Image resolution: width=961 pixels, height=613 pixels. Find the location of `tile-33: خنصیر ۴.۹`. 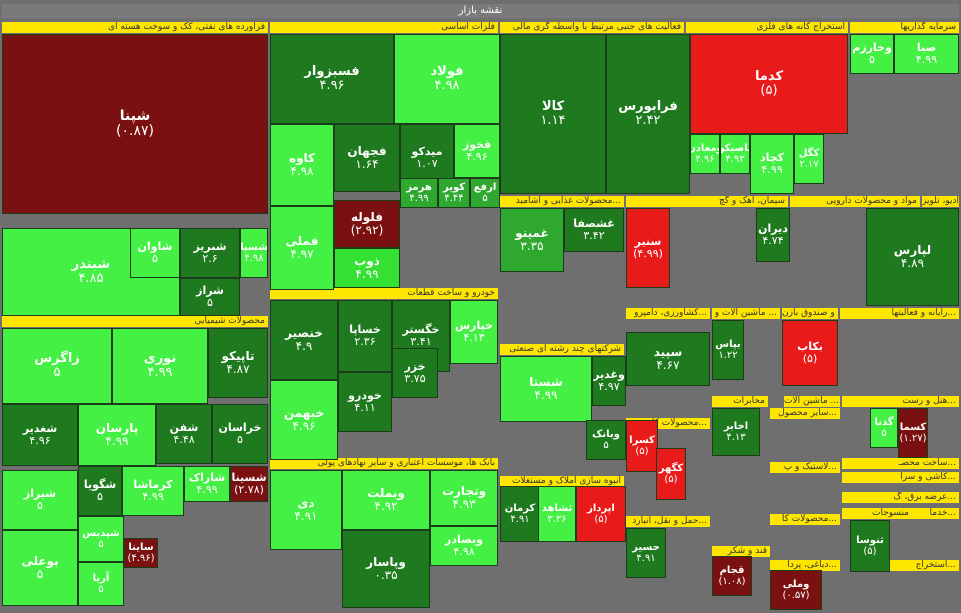

tile-33: خنصیر ۴.۹ is located at coordinates (304, 340).